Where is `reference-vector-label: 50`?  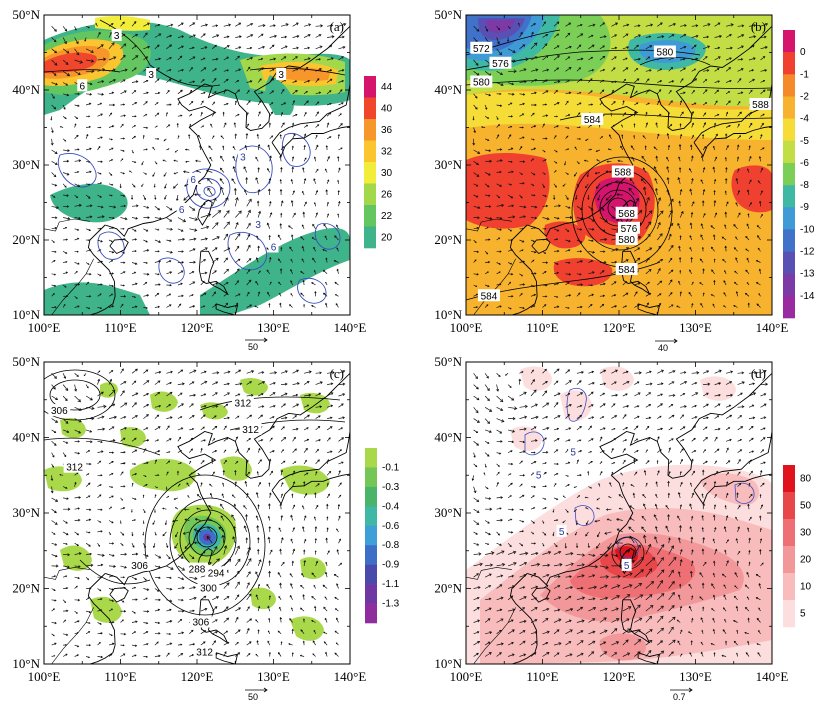
reference-vector-label: 50 is located at coordinates (253, 697).